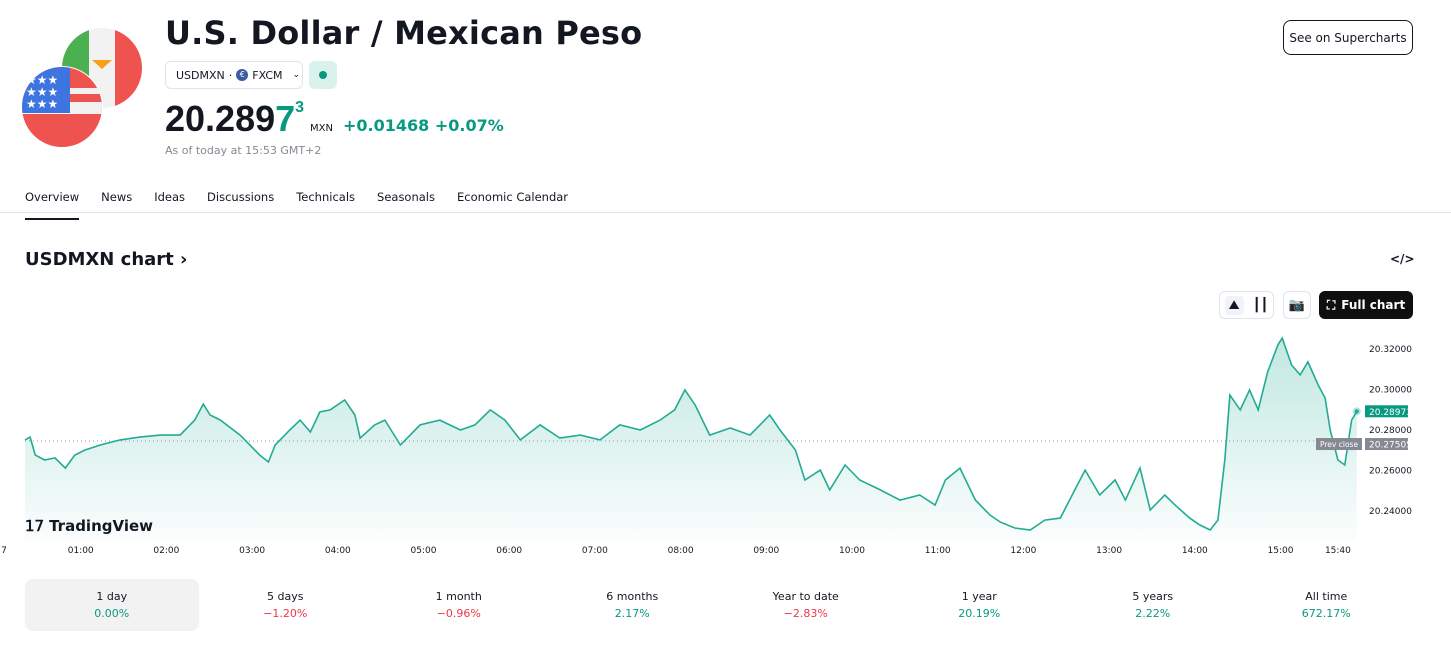 Image resolution: width=1451 pixels, height=647 pixels. Describe the element at coordinates (166, 551) in the screenshot. I see `x-tick-label: 02:00` at that location.